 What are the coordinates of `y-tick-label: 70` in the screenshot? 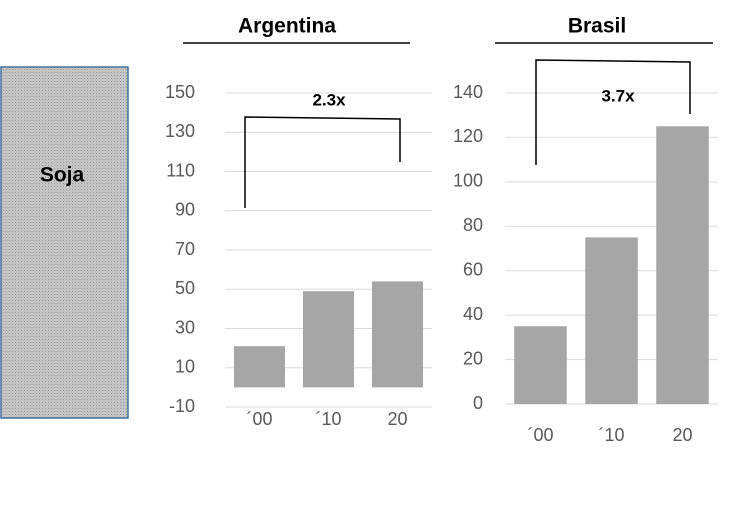 It's located at (185, 249).